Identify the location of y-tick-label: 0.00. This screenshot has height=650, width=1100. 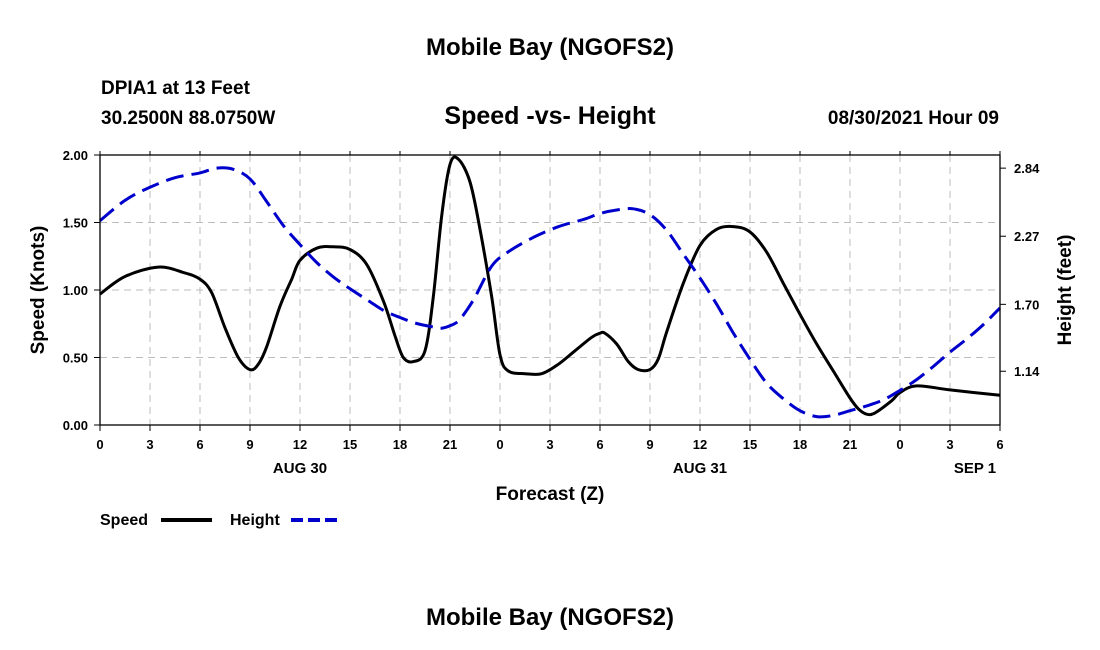
(75, 425).